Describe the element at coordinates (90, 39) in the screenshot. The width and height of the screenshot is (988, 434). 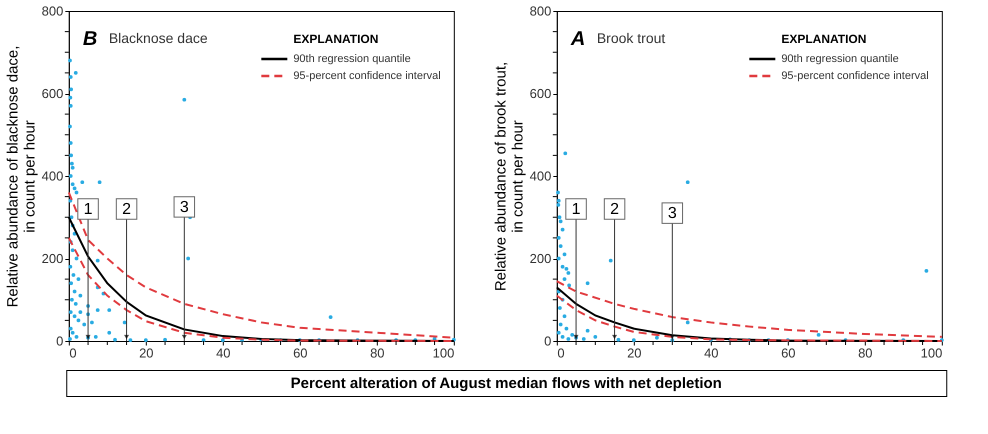
I see `text: B` at that location.